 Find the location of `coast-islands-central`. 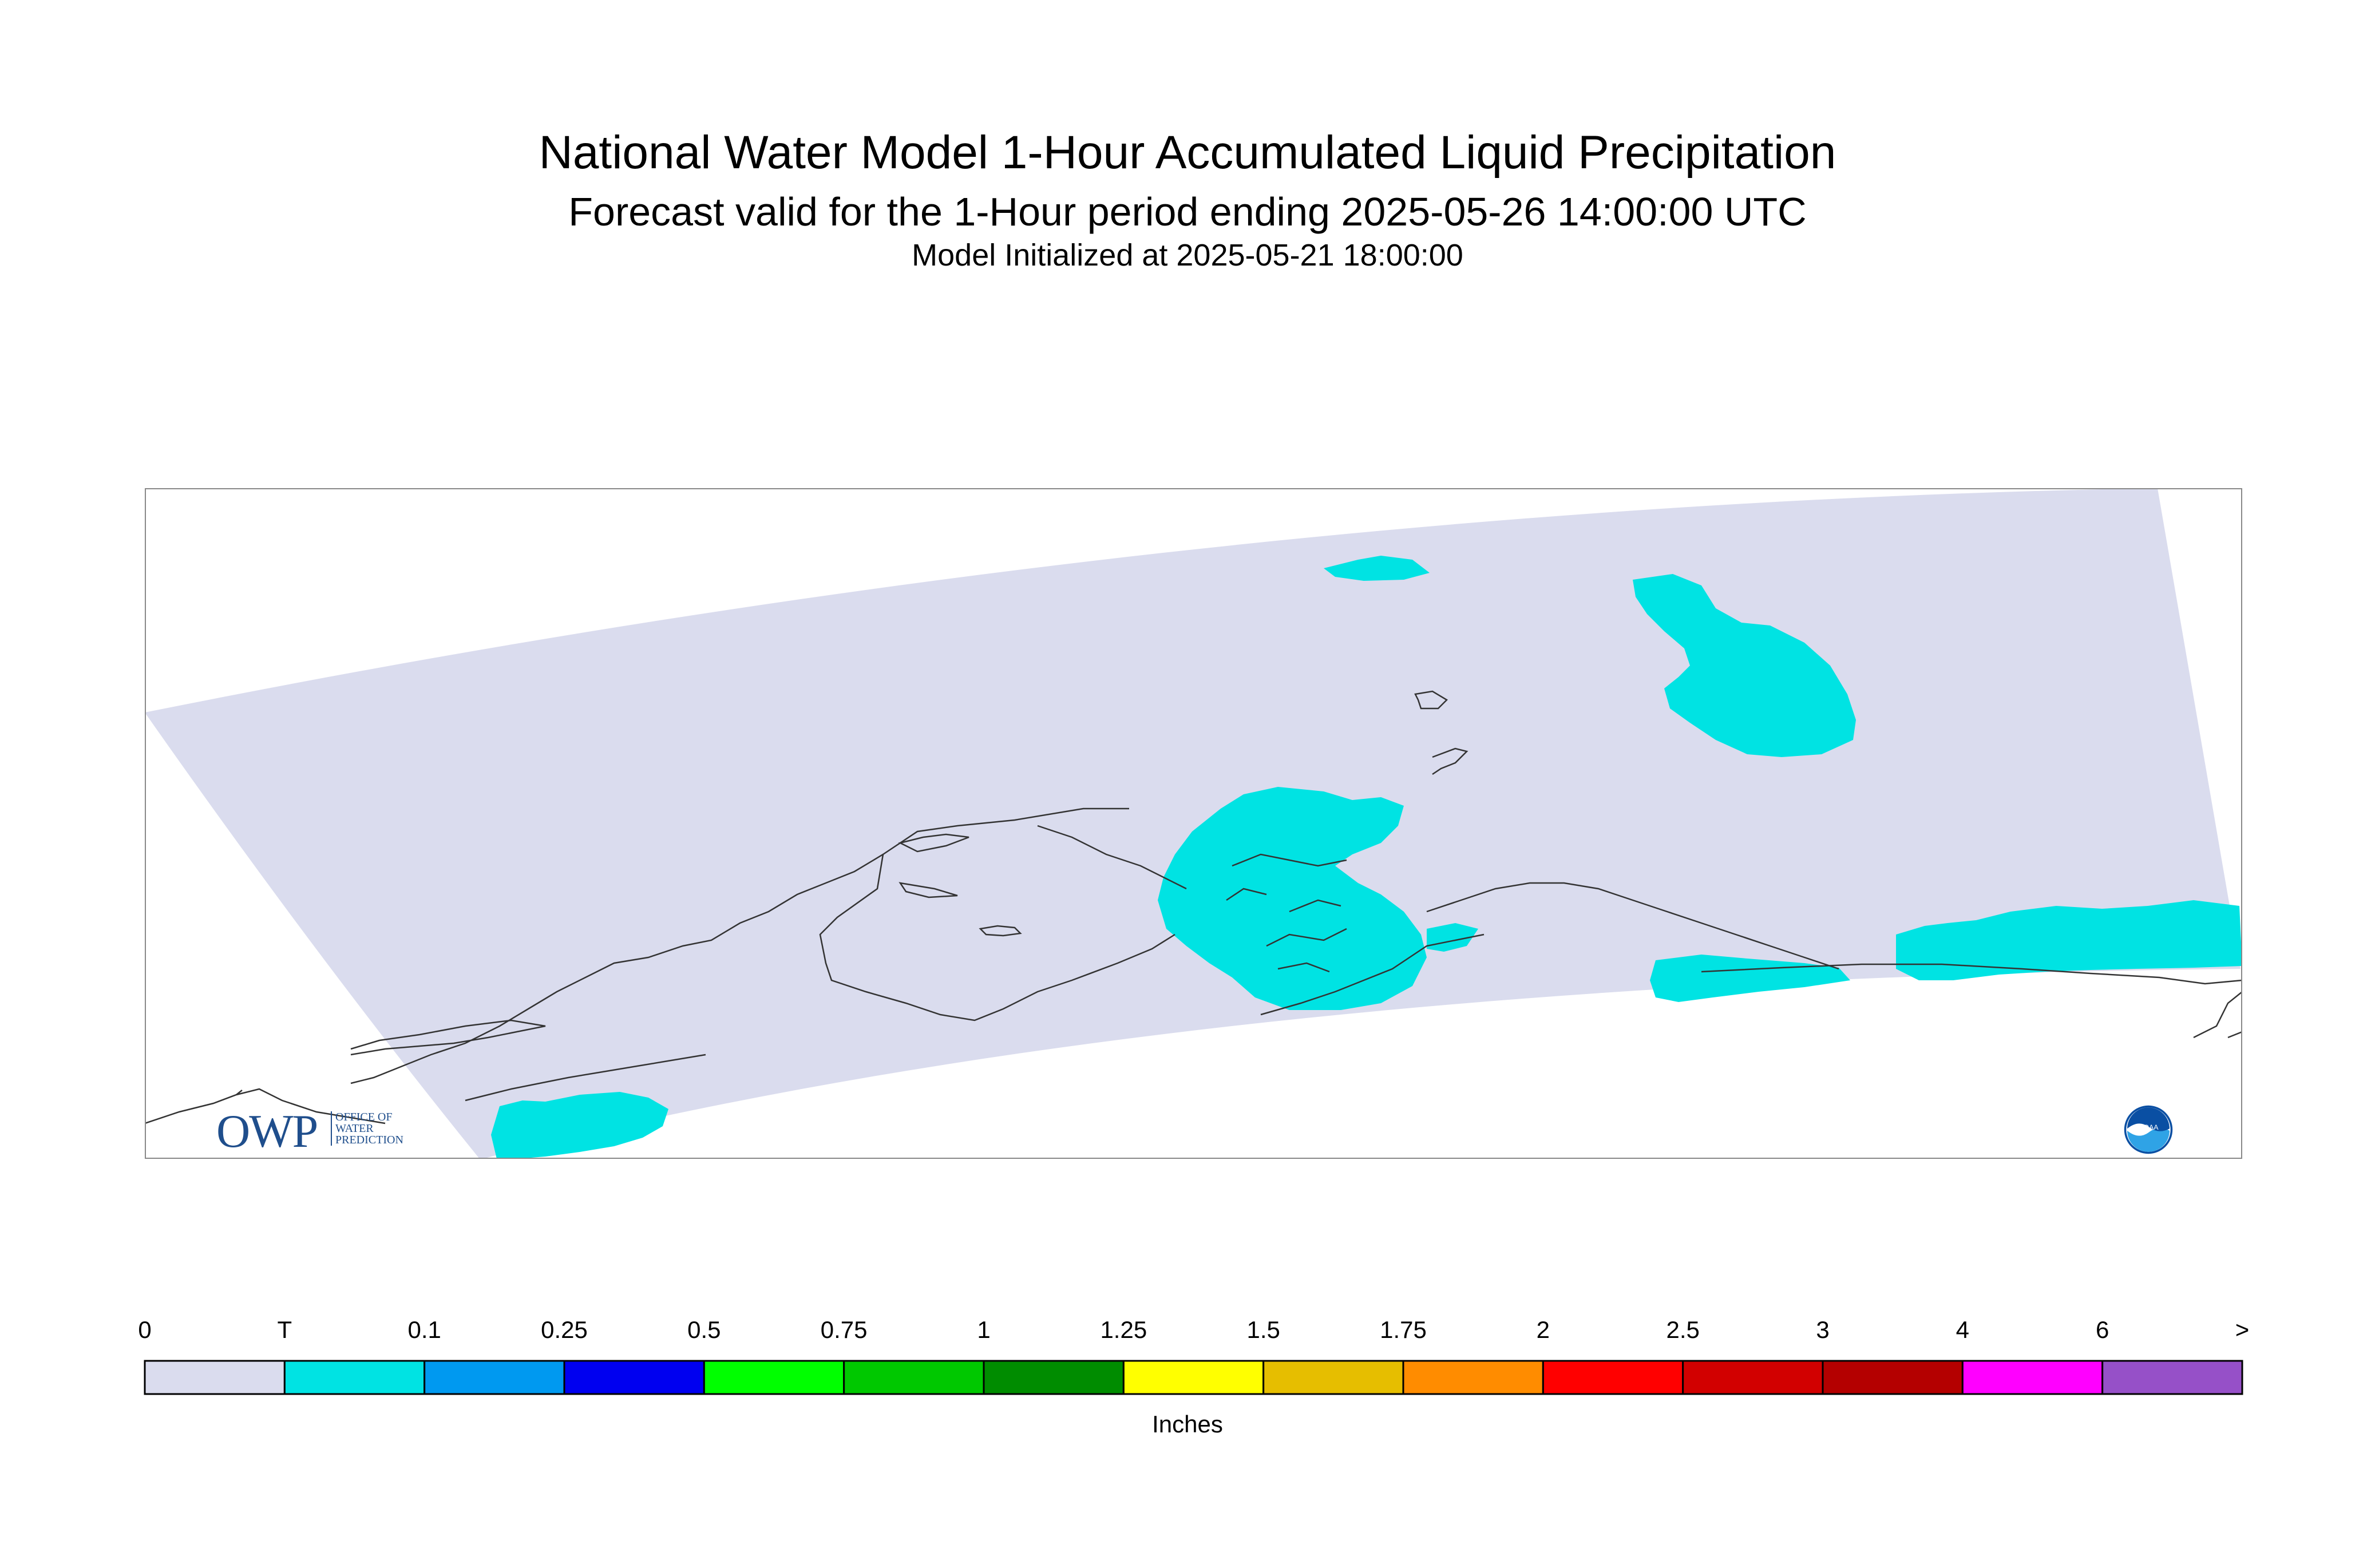

coast-islands-central is located at coordinates (1286, 913).